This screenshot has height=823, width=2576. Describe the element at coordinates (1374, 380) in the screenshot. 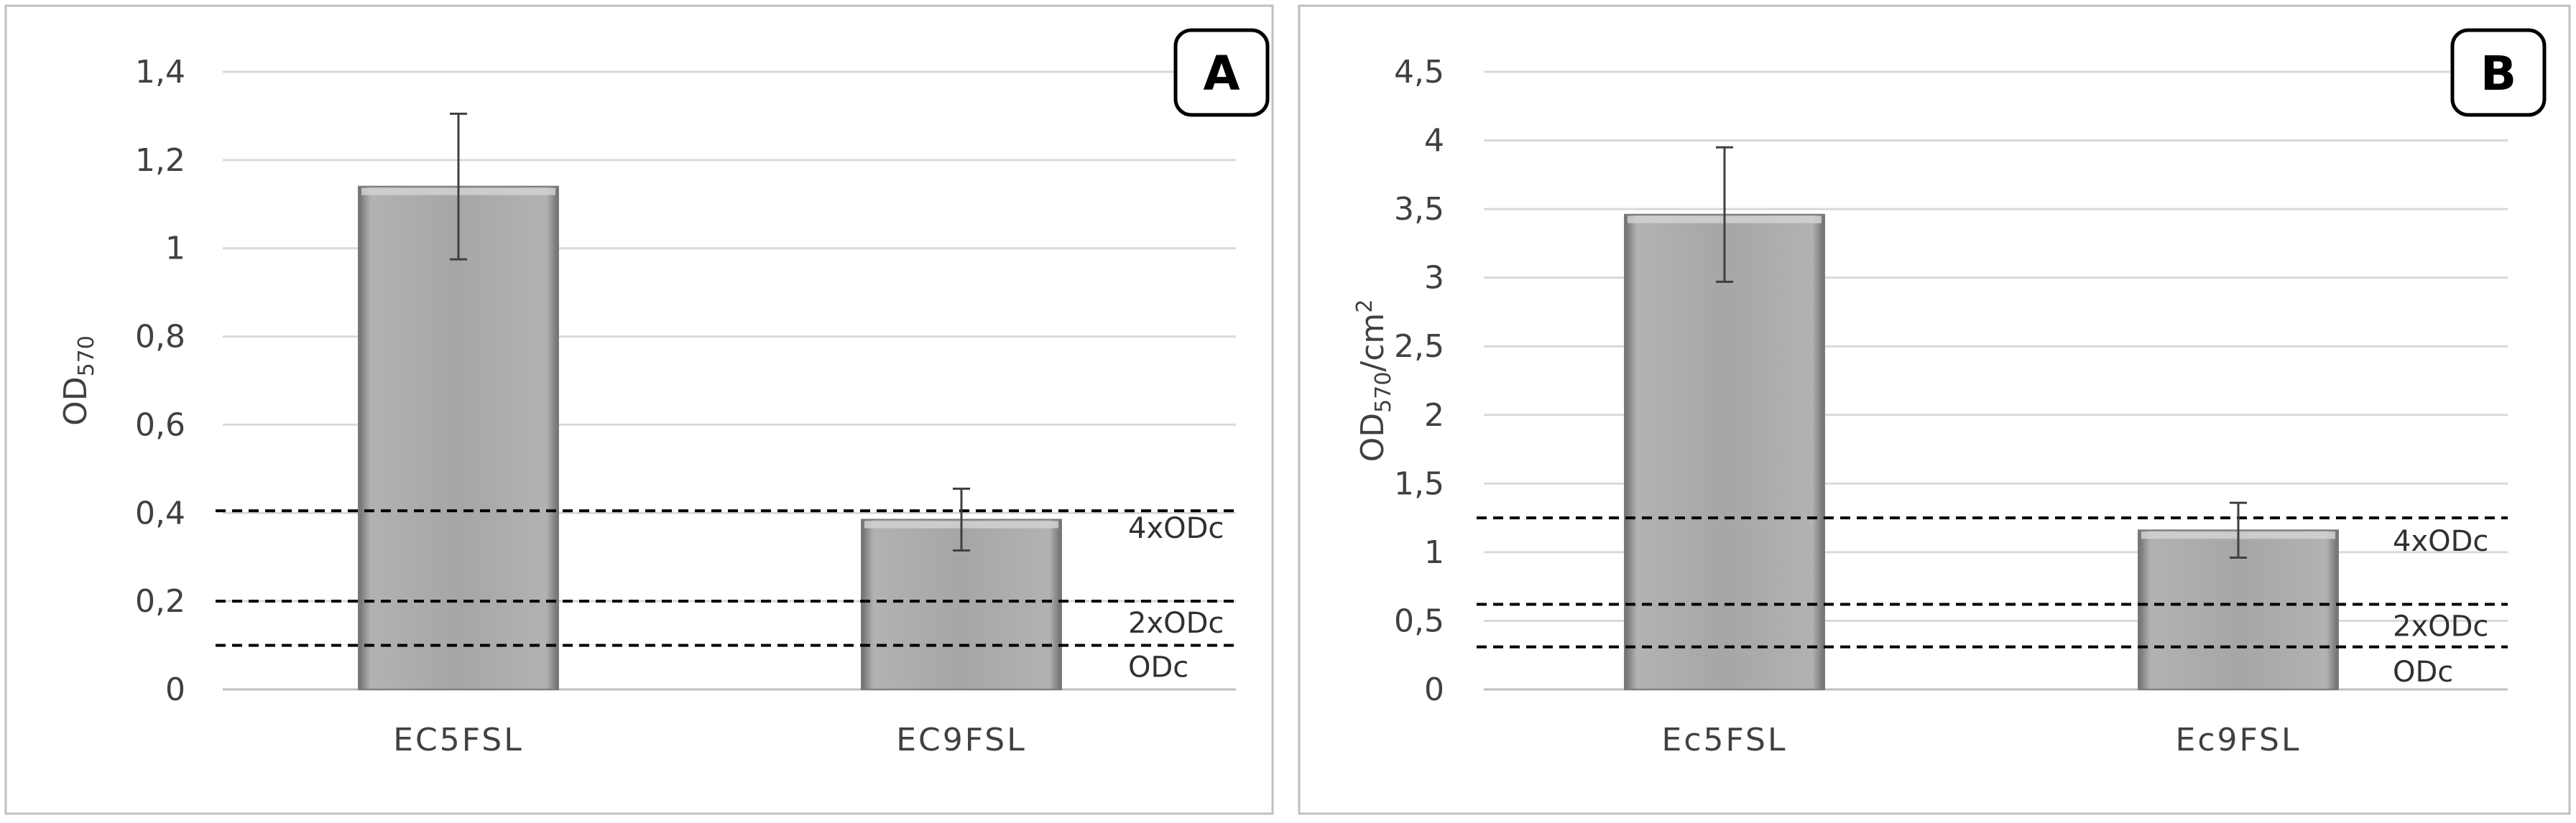

I see `y-axis-label: OD570/cm2` at that location.